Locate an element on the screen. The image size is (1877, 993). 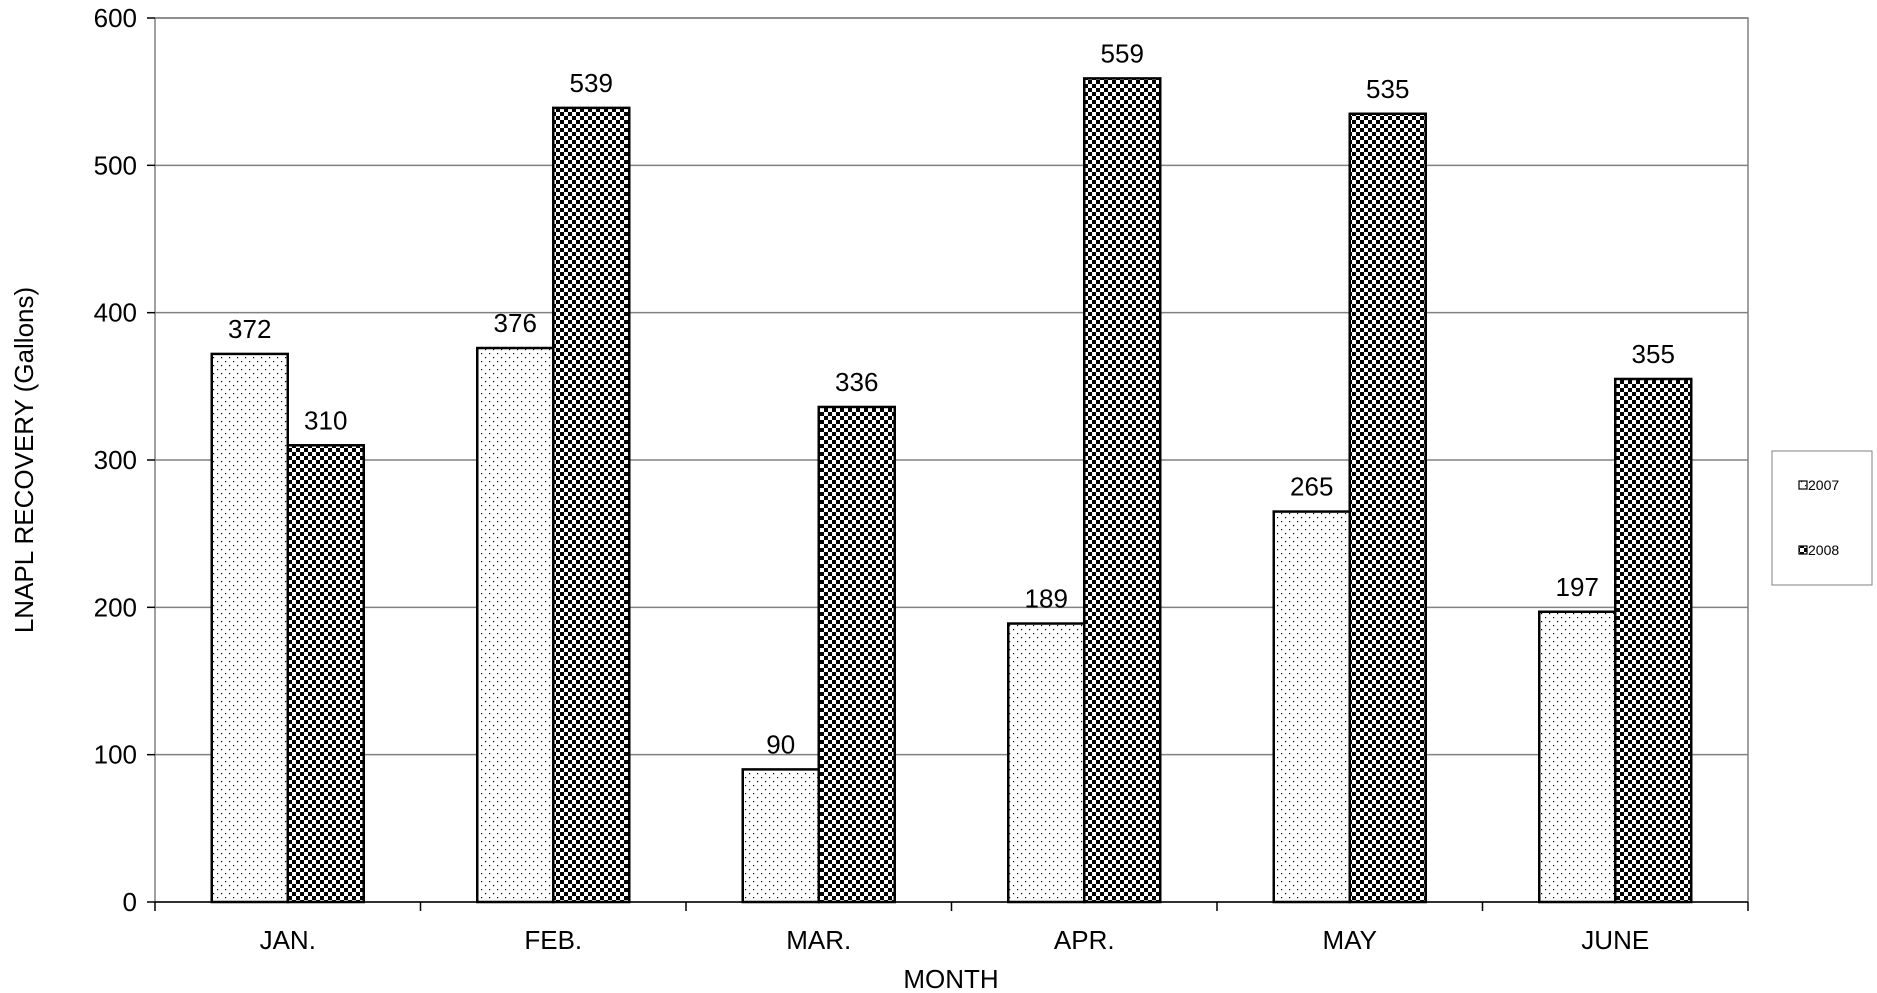
x-tick-label: FEB. is located at coordinates (553, 940).